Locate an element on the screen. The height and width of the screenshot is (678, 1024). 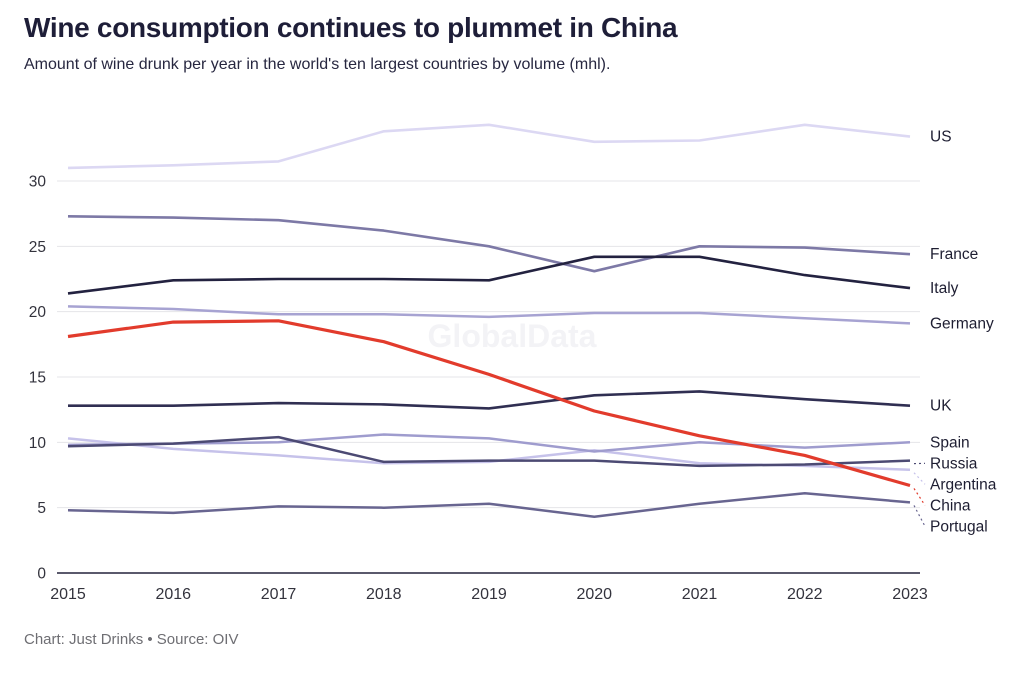
y-tick-label-15: 15 is located at coordinates (37, 377).